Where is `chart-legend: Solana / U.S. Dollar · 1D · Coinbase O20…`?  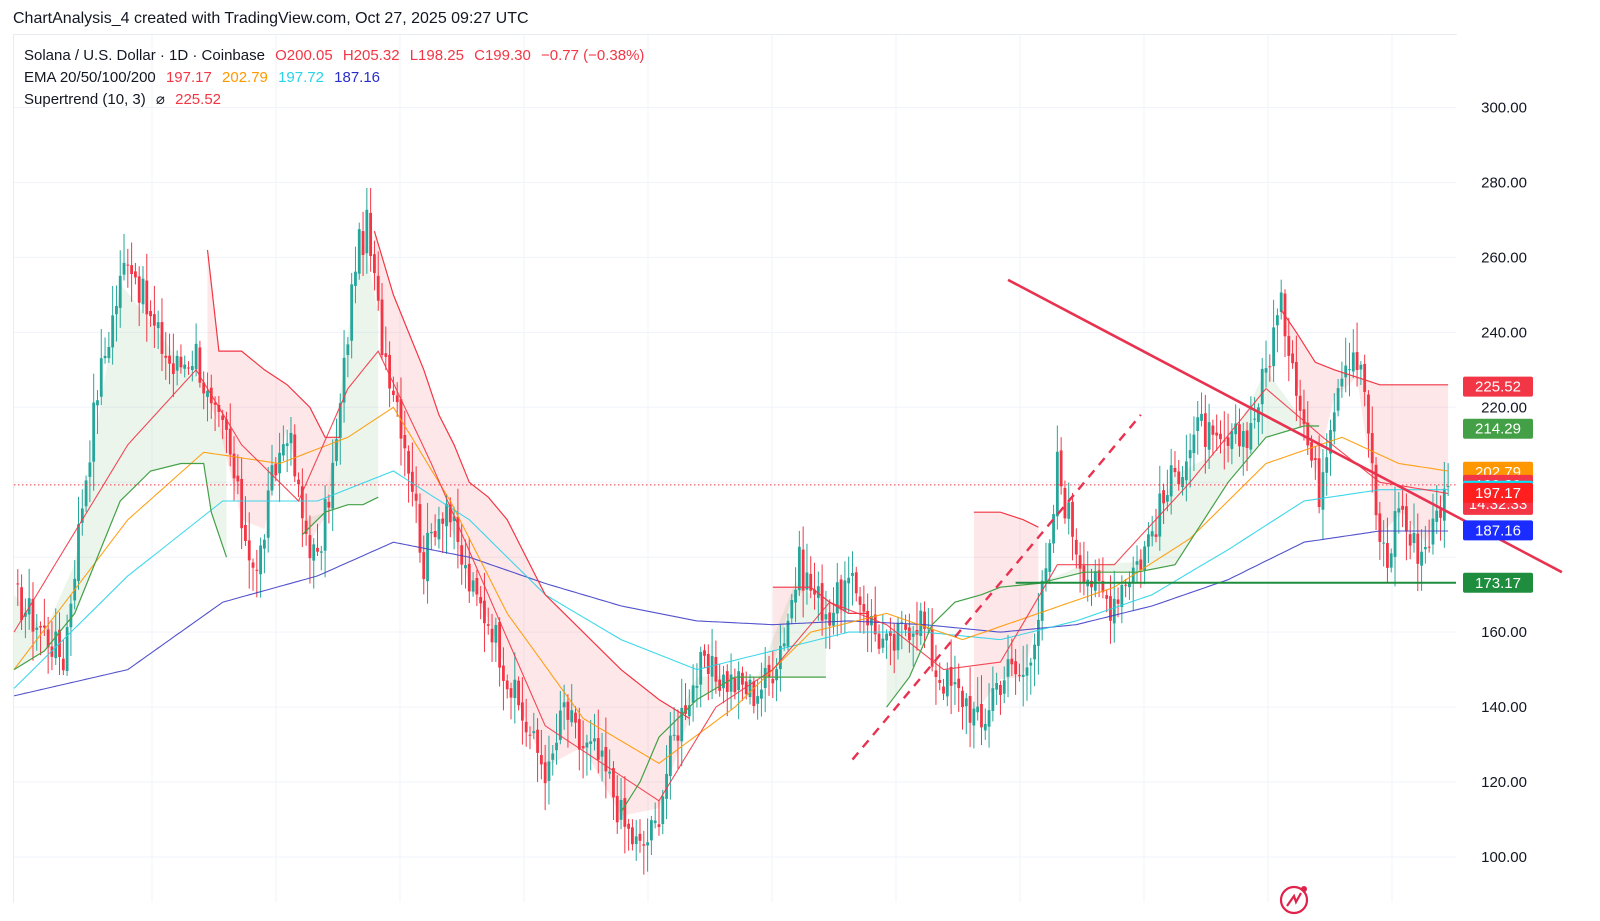
chart-legend: Solana / U.S. Dollar · 1D · Coinbase O20… is located at coordinates (337, 78).